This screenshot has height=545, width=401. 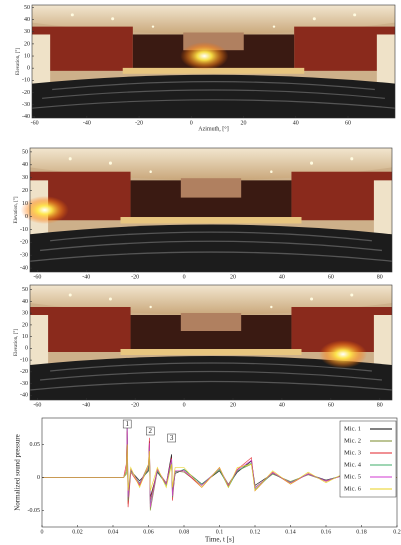 What do you see at coordinates (326, 532) in the screenshot?
I see `x-tick-label: 0.16` at bounding box center [326, 532].